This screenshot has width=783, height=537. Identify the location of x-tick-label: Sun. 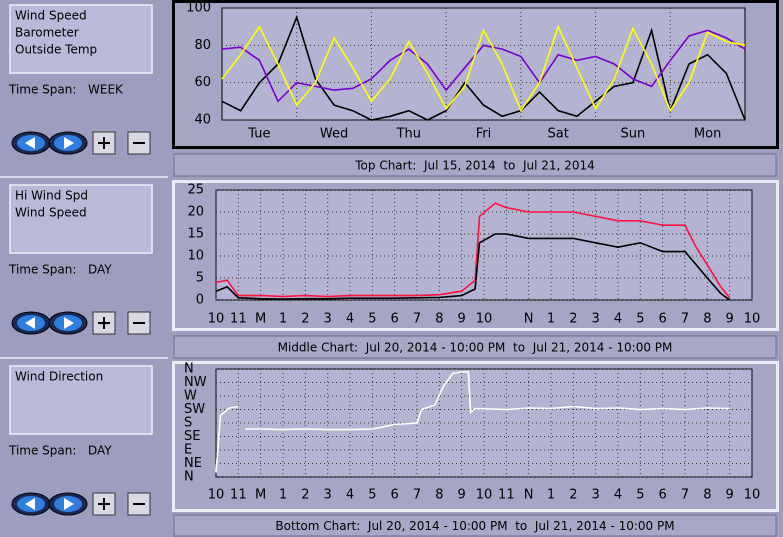
(633, 134).